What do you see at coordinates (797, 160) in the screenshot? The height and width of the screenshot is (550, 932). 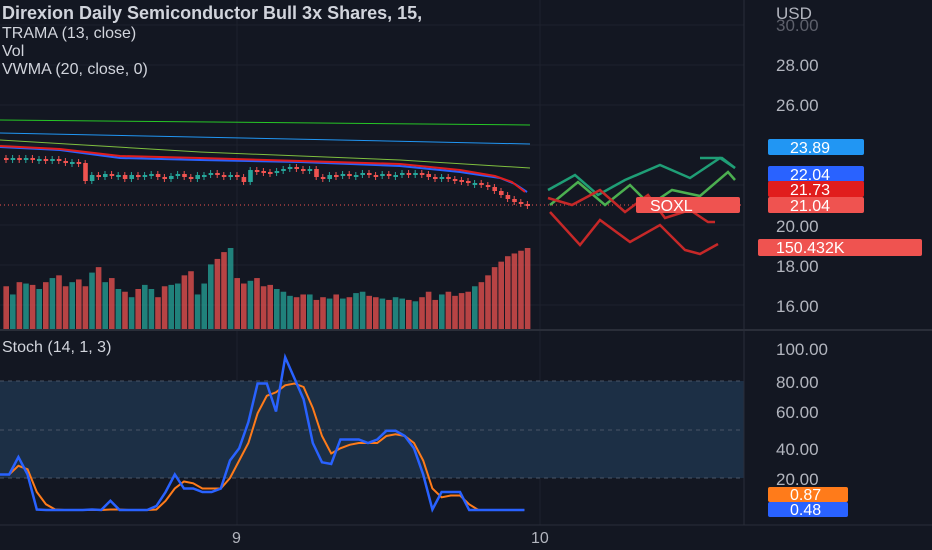 I see `price-axis: USD 30.00 28.00 26.00 20.00 18.00 16.00` at bounding box center [797, 160].